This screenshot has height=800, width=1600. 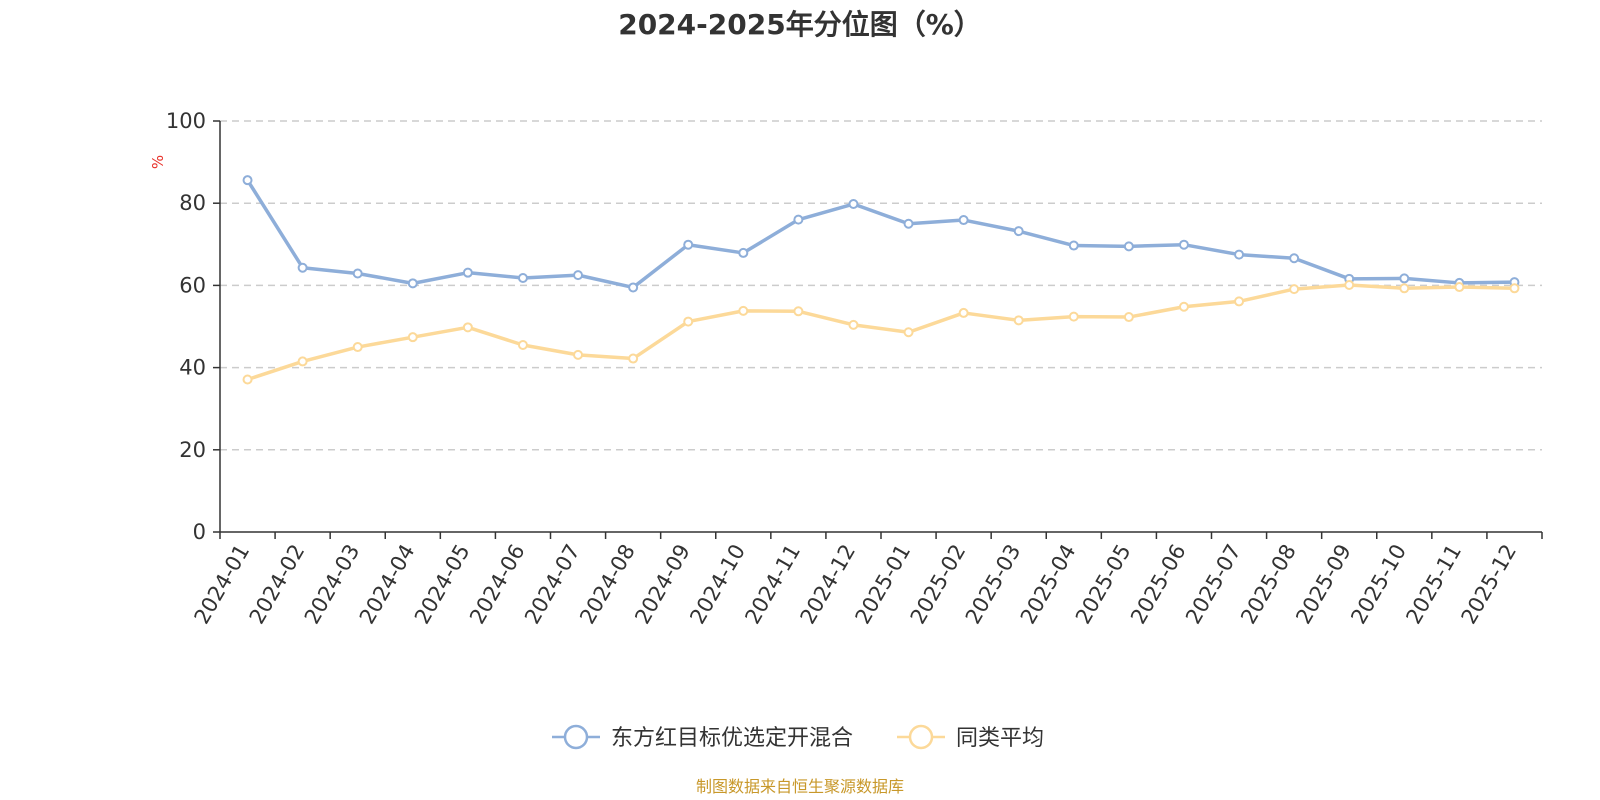 I want to click on chart-title: 2024-2025年分位图（%）, so click(x=800, y=24).